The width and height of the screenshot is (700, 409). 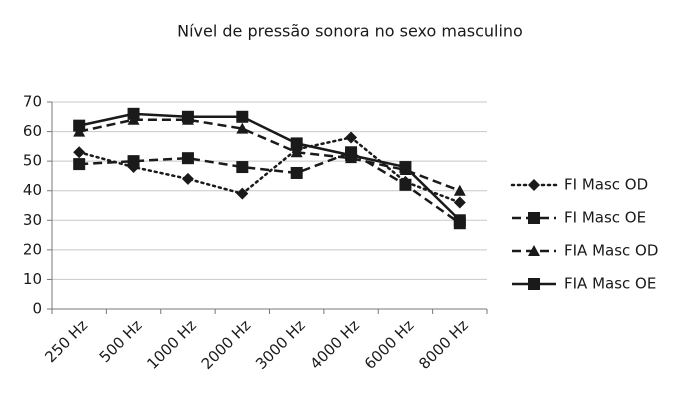 I want to click on y-tick-label: 0, so click(x=37, y=309).